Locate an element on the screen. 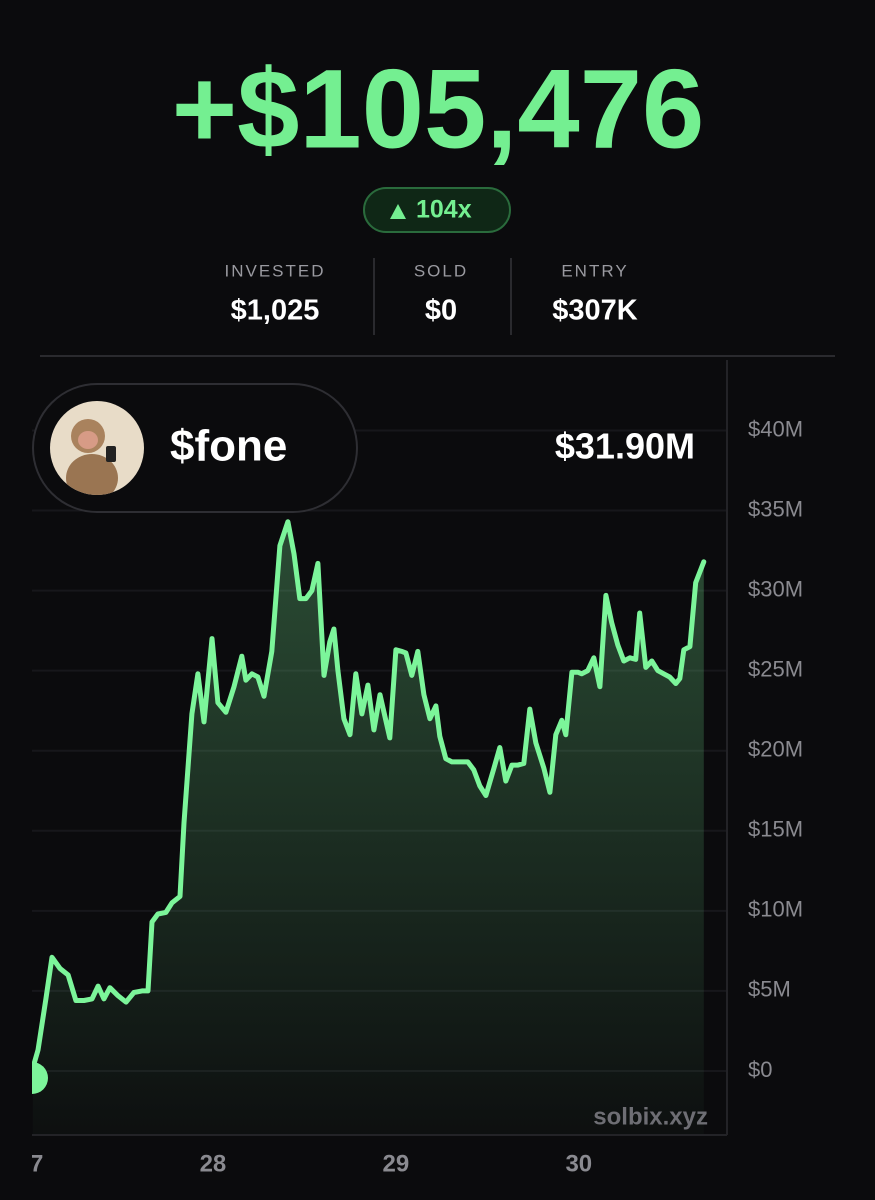 This screenshot has width=875, height=1200. x-tick-label: 29 is located at coordinates (396, 1163).